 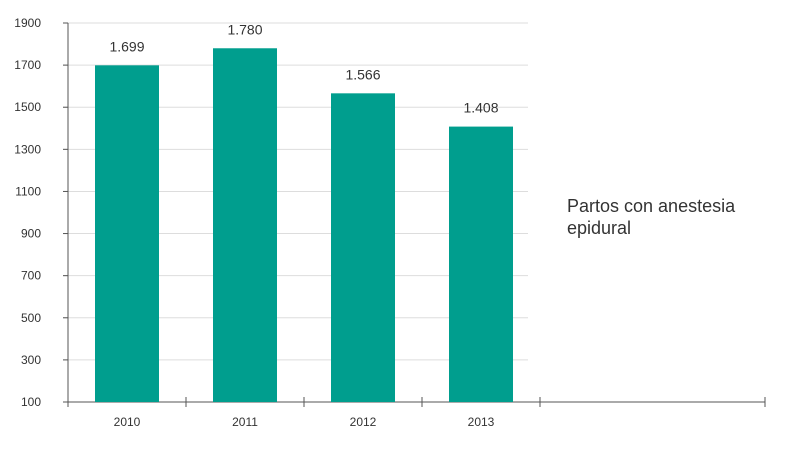 What do you see at coordinates (480, 108) in the screenshot?
I see `data-label: 1.408` at bounding box center [480, 108].